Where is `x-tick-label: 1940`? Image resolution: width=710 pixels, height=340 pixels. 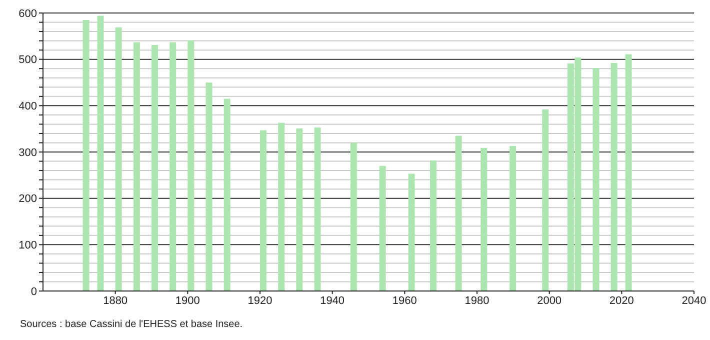 x-tick-label: 1940 is located at coordinates (332, 300).